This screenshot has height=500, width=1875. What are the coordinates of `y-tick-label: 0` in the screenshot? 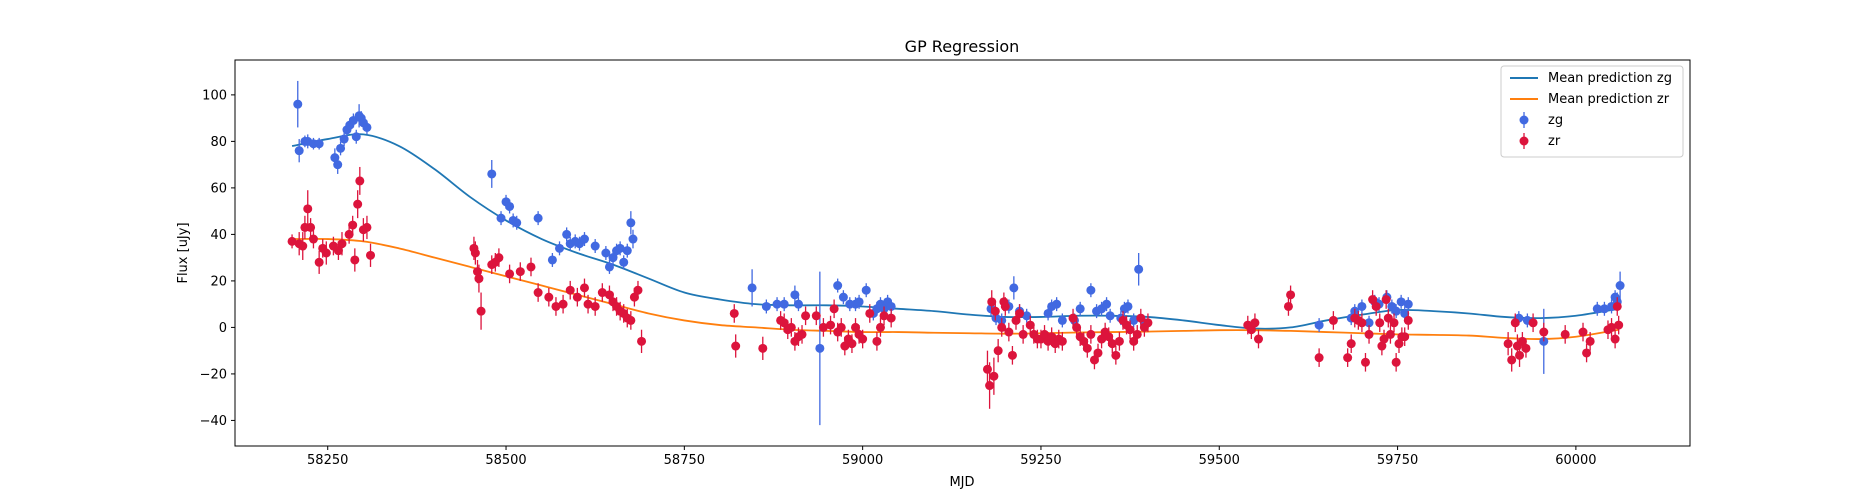 It's located at (223, 328).